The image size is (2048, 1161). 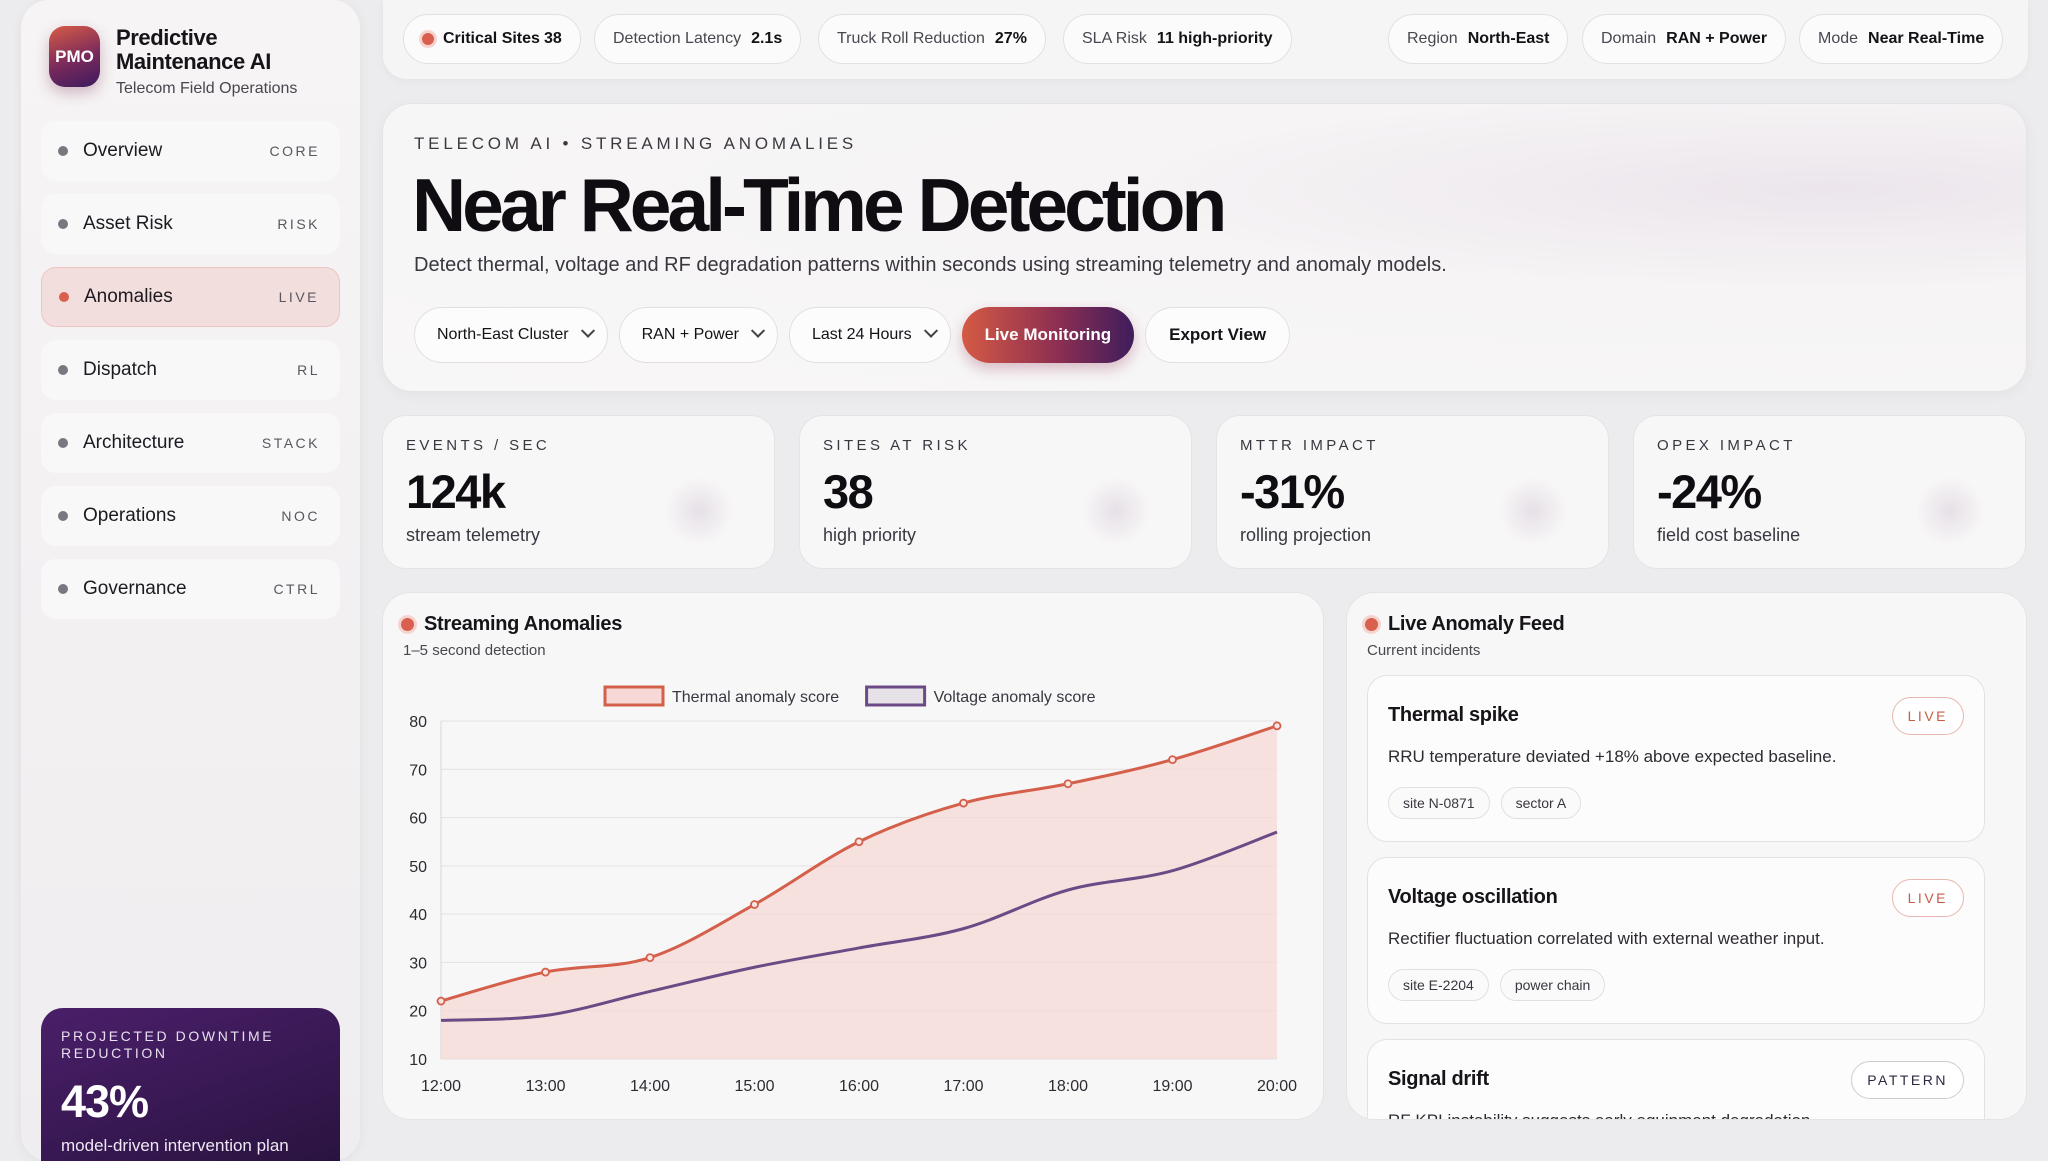 What do you see at coordinates (1541, 803) in the screenshot?
I see `feed-tag: sector A` at bounding box center [1541, 803].